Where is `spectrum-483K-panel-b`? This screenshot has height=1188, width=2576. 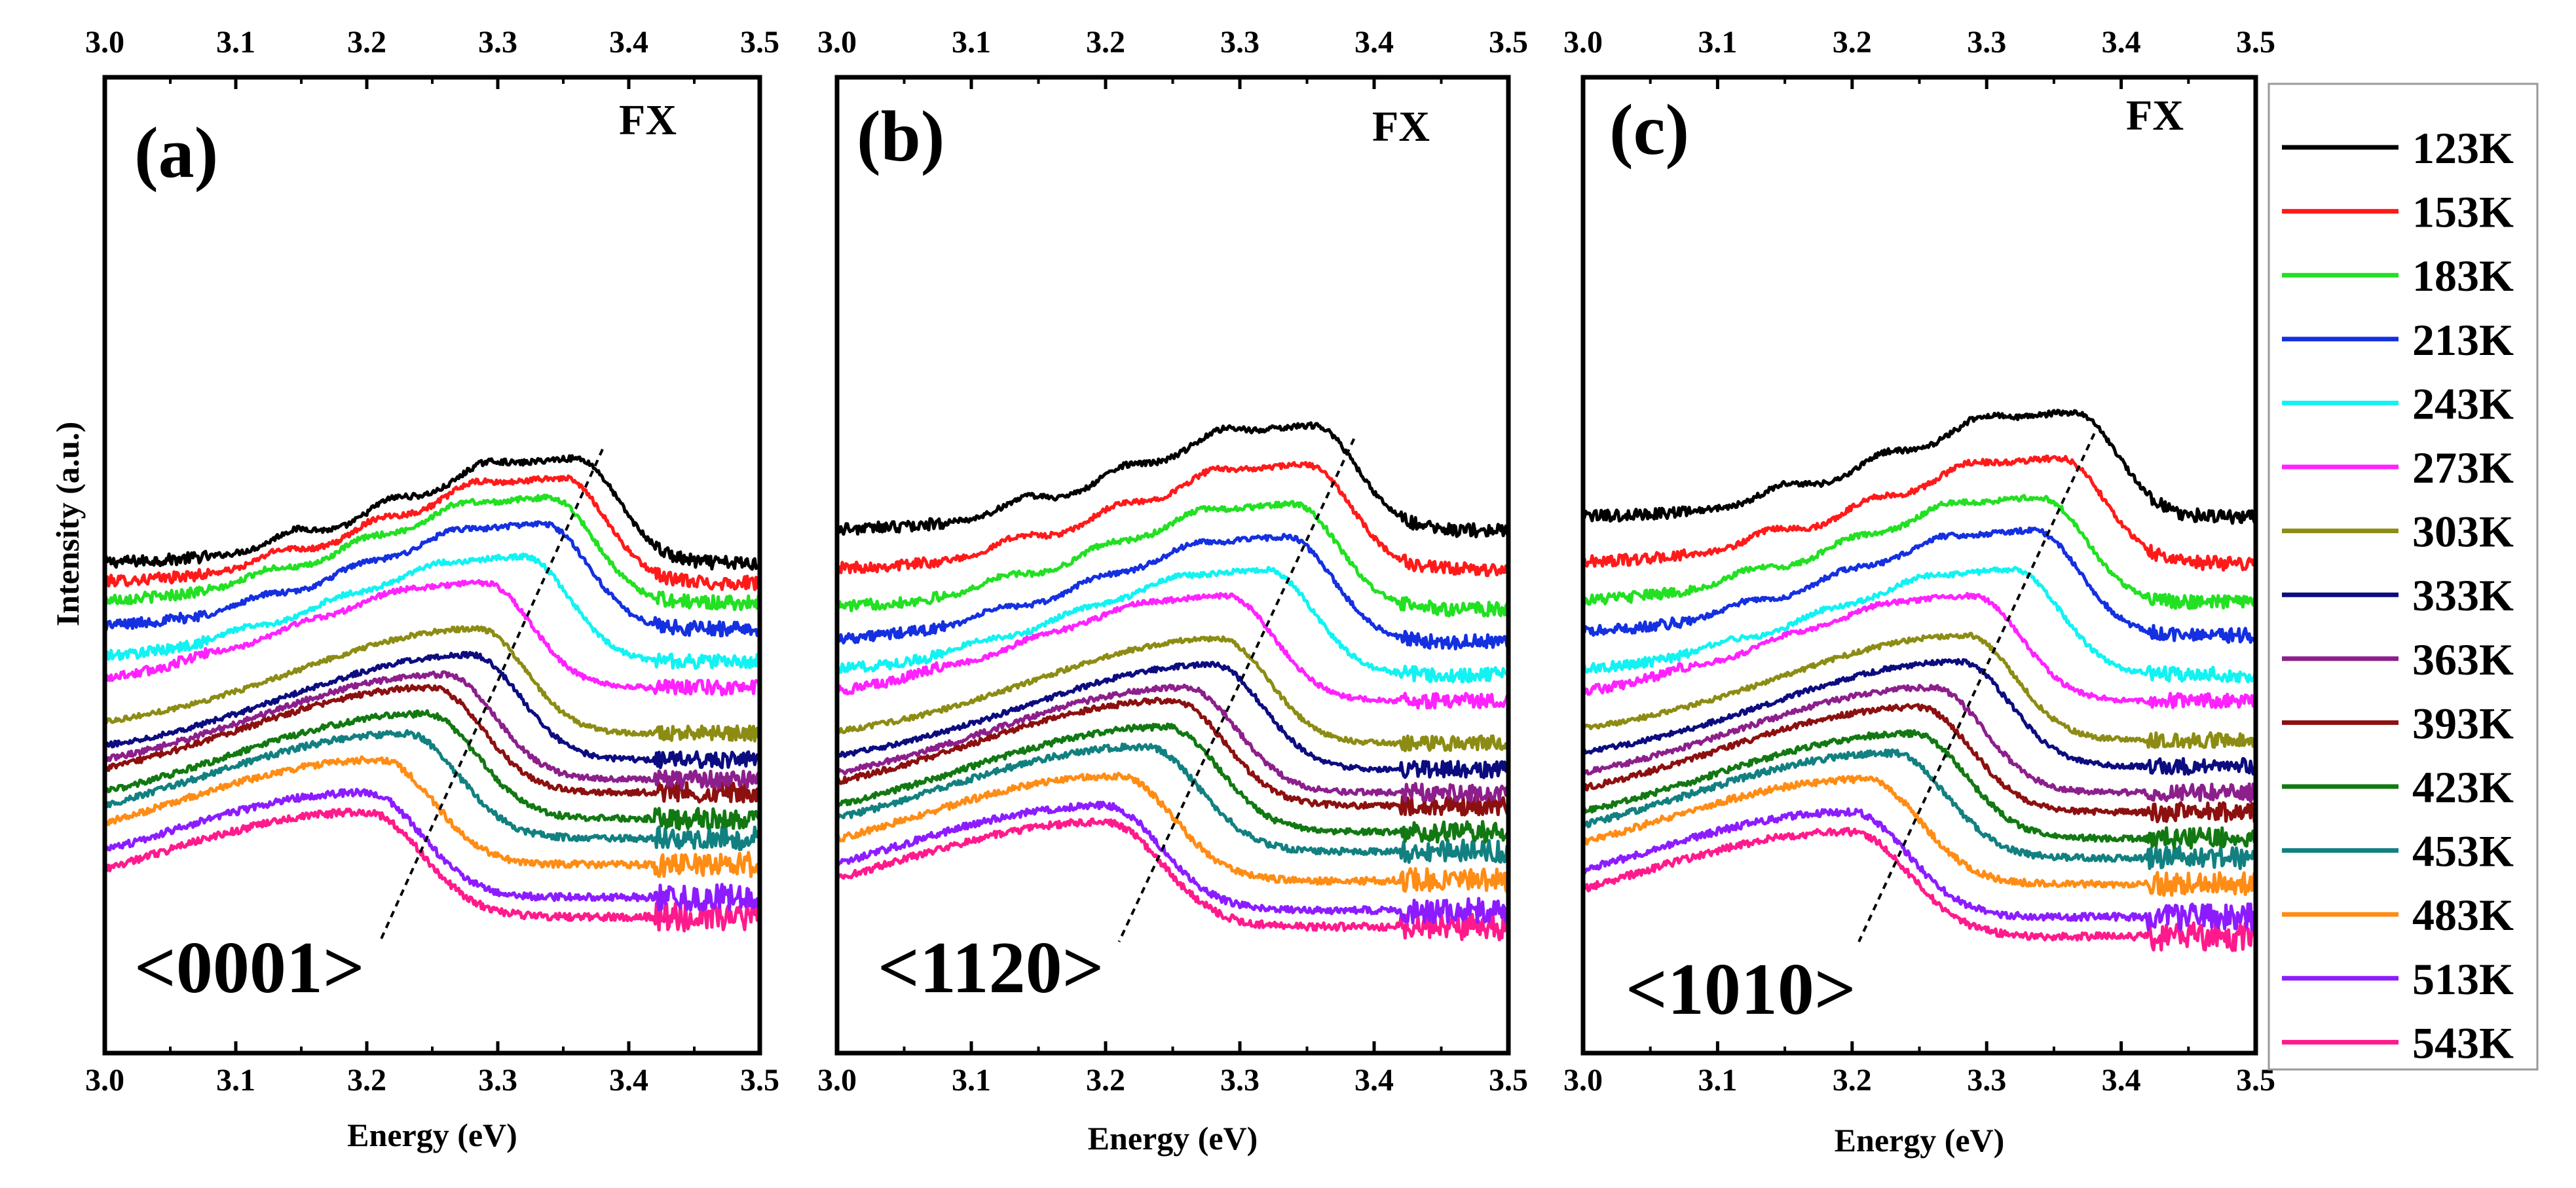
spectrum-483K-panel-b is located at coordinates (1172, 833).